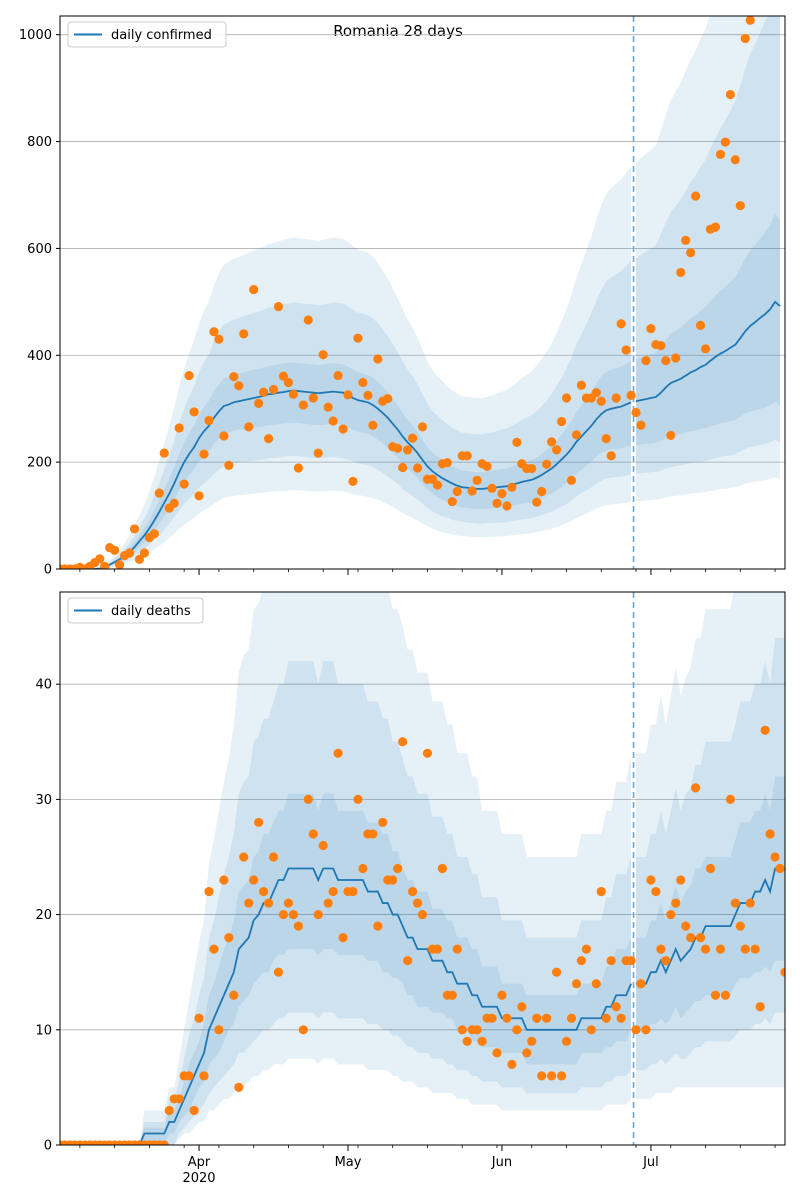  I want to click on legend-label: daily deaths, so click(151, 611).